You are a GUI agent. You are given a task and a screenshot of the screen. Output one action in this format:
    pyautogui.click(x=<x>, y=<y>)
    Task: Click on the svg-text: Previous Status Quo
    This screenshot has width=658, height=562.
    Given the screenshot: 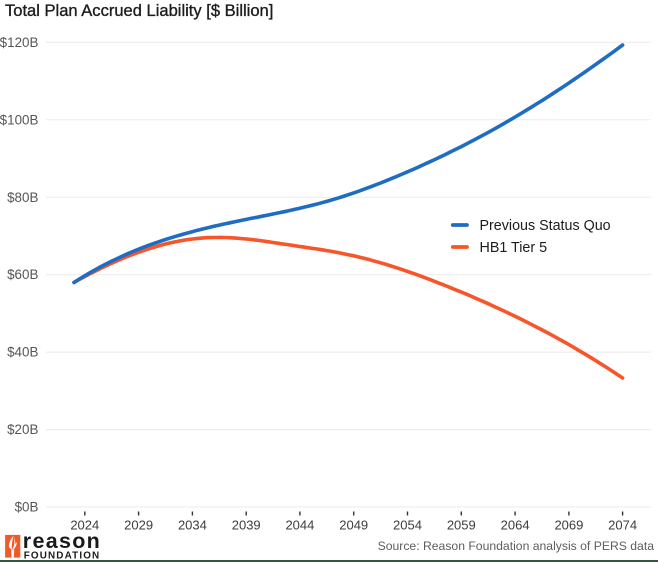 What is the action you would take?
    pyautogui.click(x=545, y=226)
    